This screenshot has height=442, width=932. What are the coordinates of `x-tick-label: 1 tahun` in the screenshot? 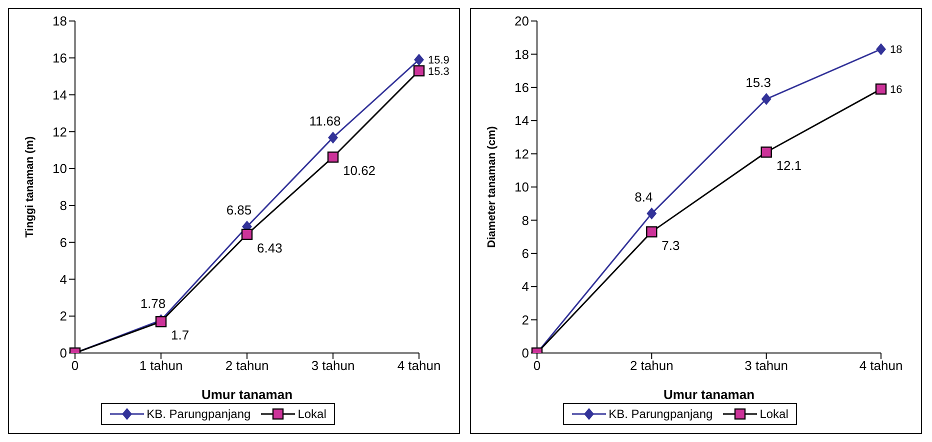 It's located at (161, 366).